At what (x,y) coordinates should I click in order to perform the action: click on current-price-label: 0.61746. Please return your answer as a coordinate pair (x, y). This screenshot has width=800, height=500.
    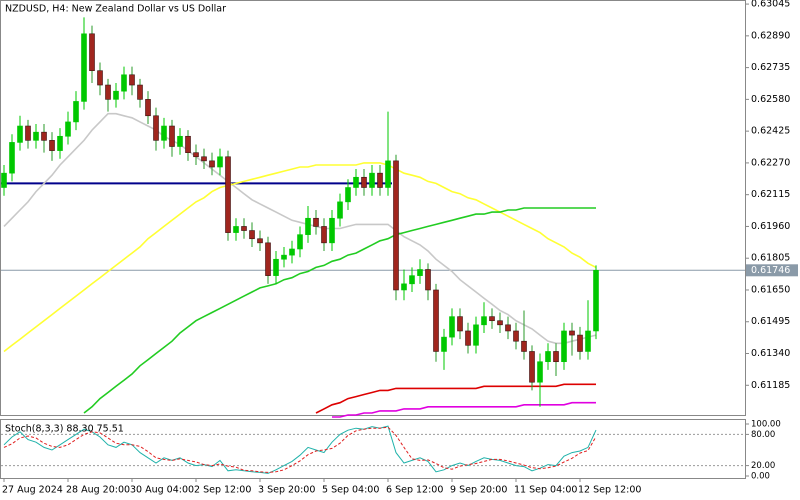
    Looking at the image, I should click on (770, 270).